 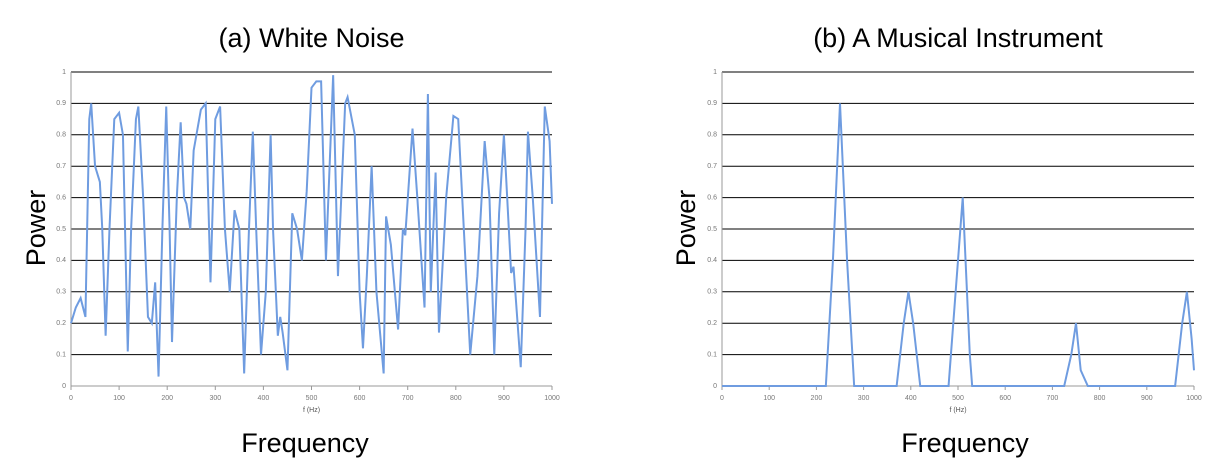 What do you see at coordinates (958, 38) in the screenshot?
I see `chart-title: (b) A Musical Instrument` at bounding box center [958, 38].